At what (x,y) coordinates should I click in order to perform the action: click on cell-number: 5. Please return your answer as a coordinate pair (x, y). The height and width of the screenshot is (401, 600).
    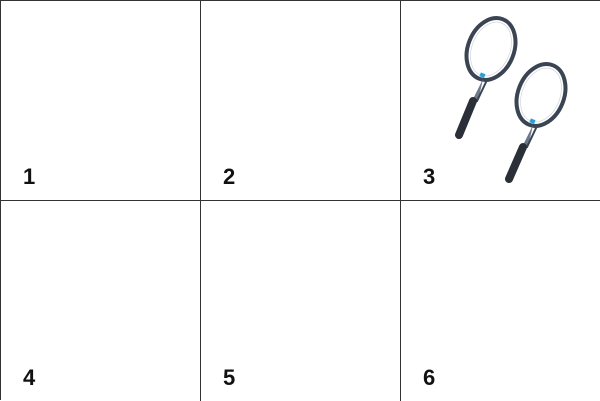
    Looking at the image, I should click on (229, 377).